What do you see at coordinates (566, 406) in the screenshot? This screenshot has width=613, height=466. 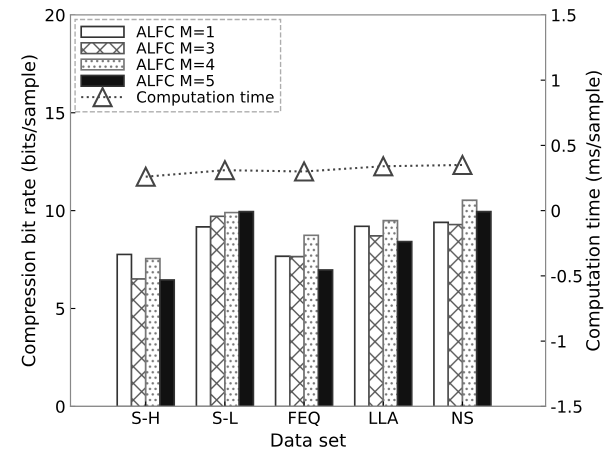 I see `y2-tick-label: -1.5` at bounding box center [566, 406].